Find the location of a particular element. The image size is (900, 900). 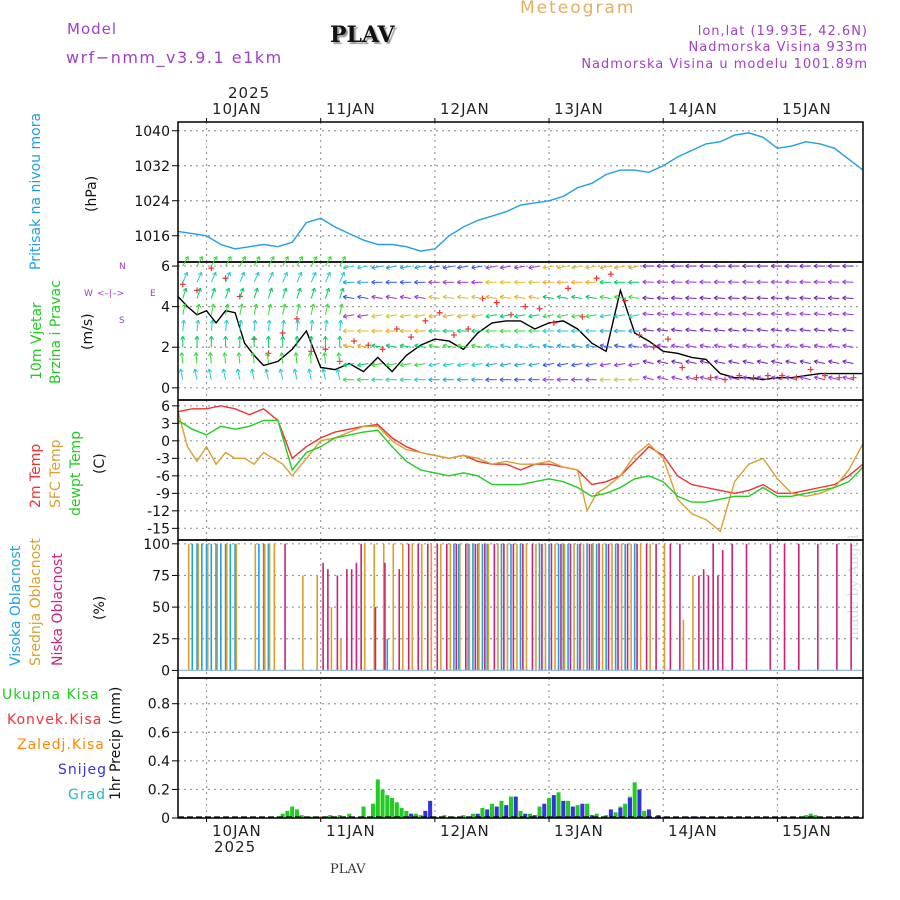

top-day-13: 13JAN is located at coordinates (579, 109).